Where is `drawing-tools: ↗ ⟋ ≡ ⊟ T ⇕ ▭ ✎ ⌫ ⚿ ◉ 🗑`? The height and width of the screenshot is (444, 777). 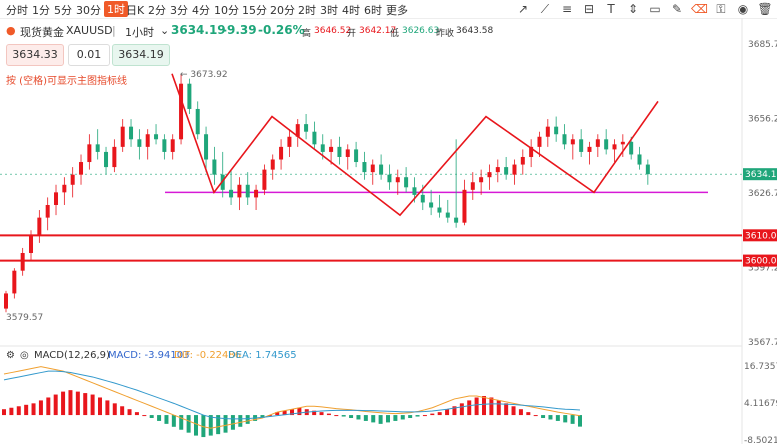
drawing-tools: ↗ ⟋ ≡ ⊟ T ⇕ ▭ ✎ ⌫ ⚿ ◉ 🗑 is located at coordinates (644, 9).